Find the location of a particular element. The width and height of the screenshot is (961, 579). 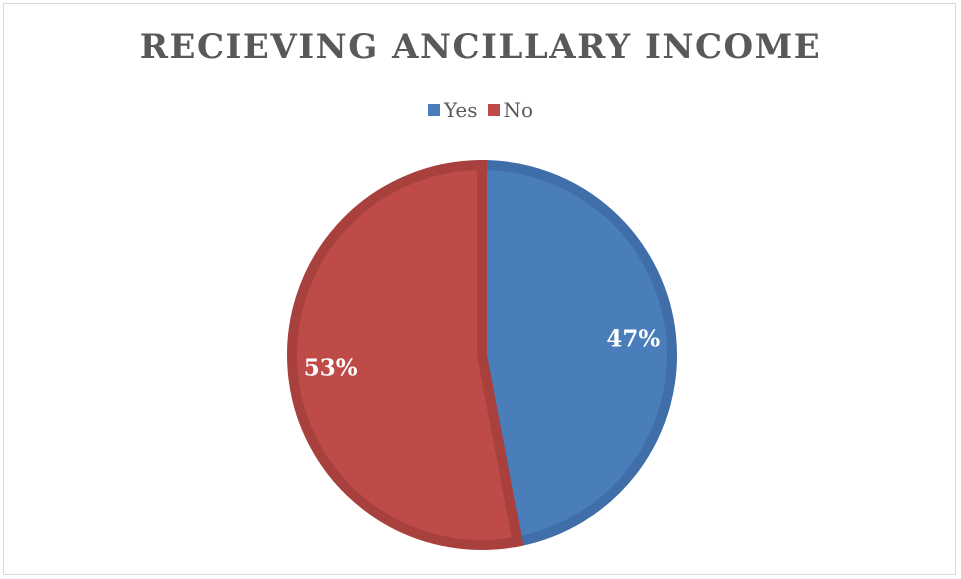

legend-label-yes: Yes is located at coordinates (460, 110).